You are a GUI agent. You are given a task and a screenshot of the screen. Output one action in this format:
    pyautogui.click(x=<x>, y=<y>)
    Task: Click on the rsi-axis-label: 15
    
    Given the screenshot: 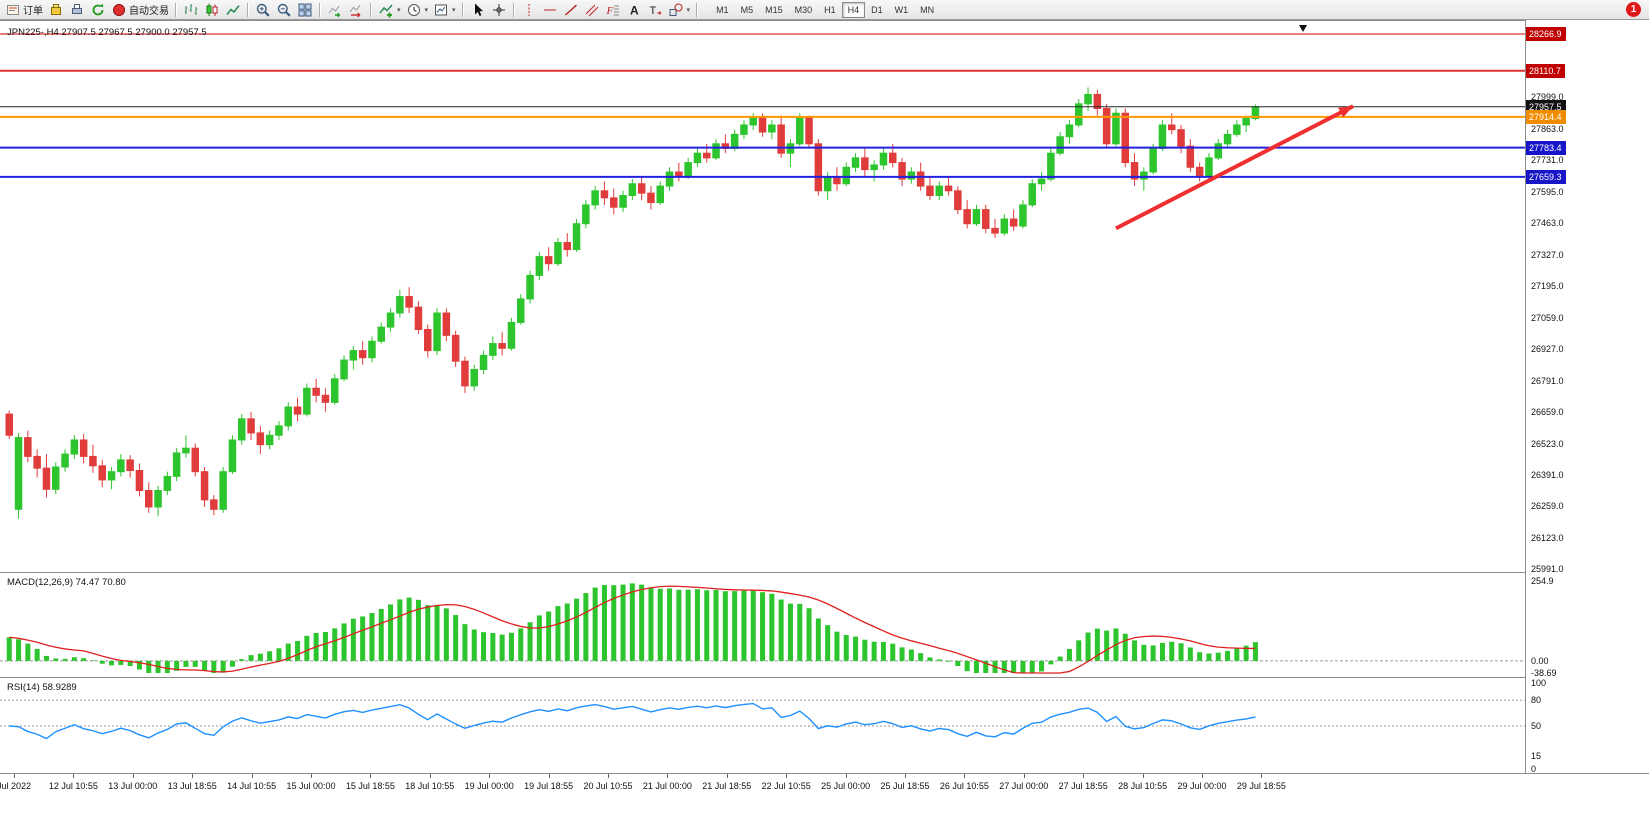 What is the action you would take?
    pyautogui.click(x=1536, y=756)
    